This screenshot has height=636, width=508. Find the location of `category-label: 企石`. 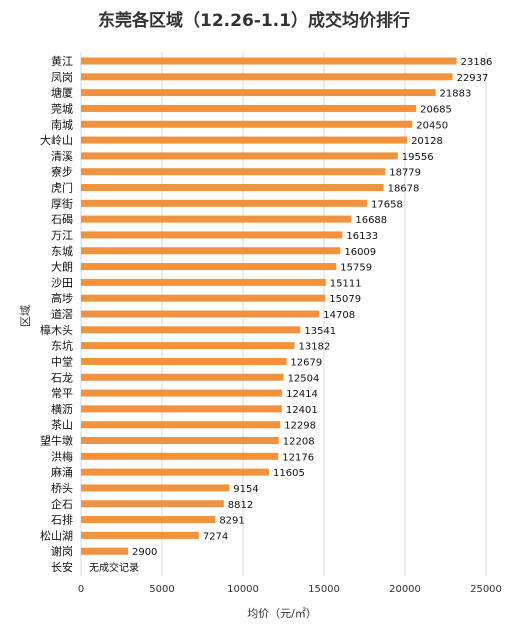

category-label: 企石 is located at coordinates (62, 504).